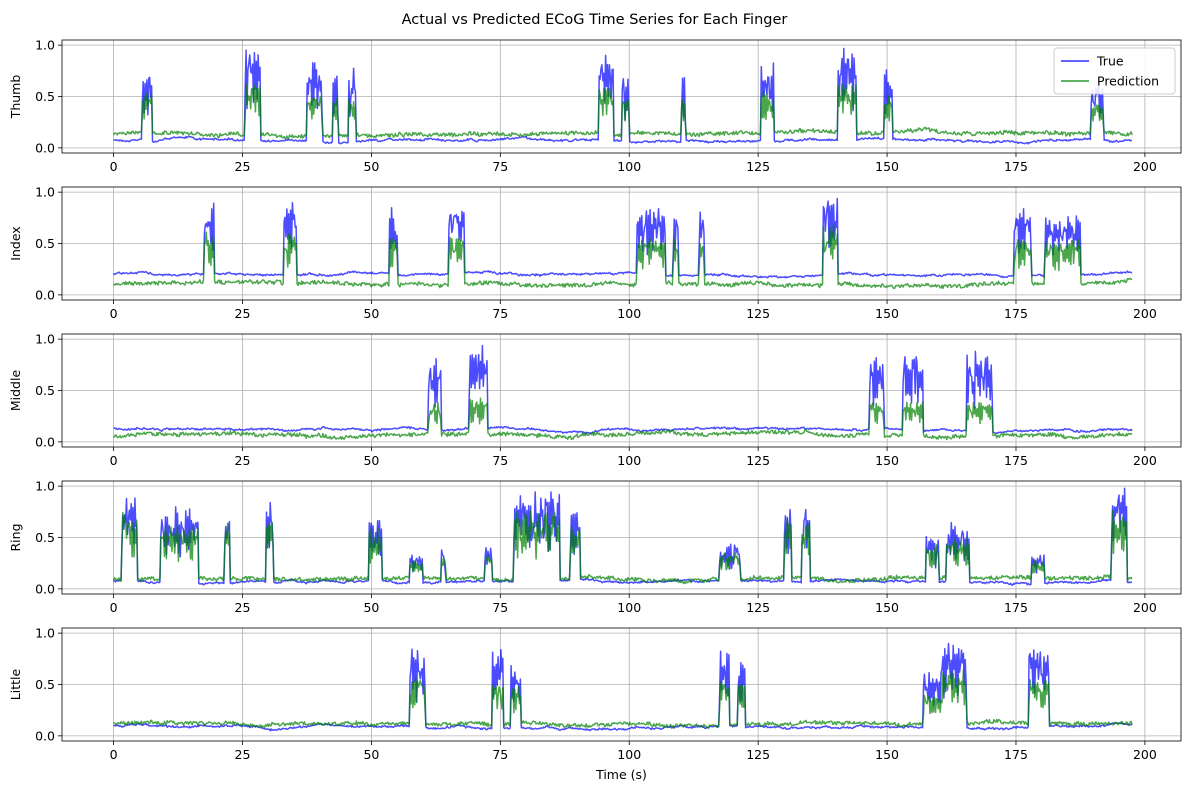  I want to click on legend-label-prediction: Prediction, so click(1128, 81).